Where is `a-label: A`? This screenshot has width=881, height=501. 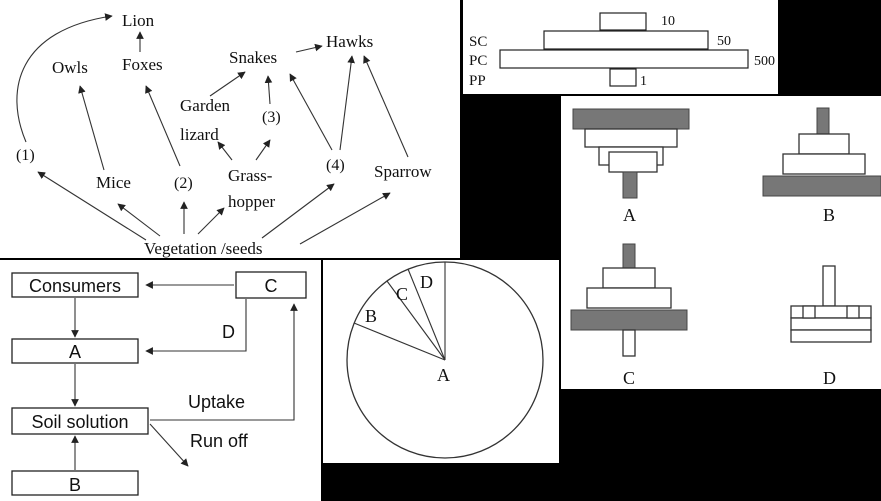
a-label: A is located at coordinates (75, 352).